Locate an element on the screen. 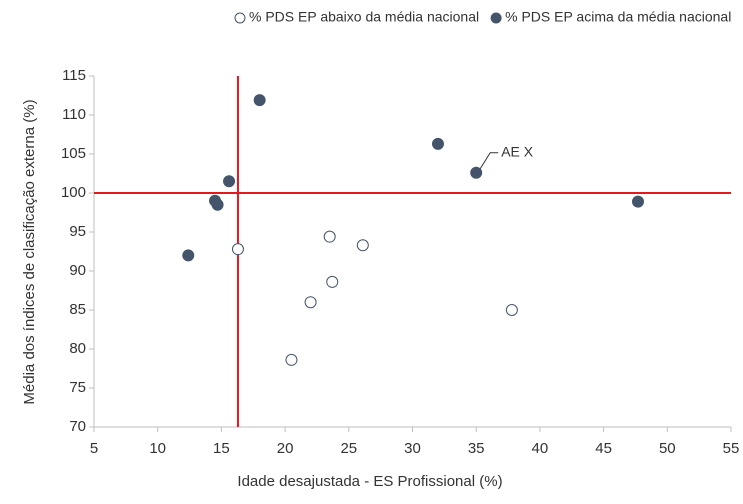 The height and width of the screenshot is (504, 743). y-tick-label: 85 is located at coordinates (77, 309).